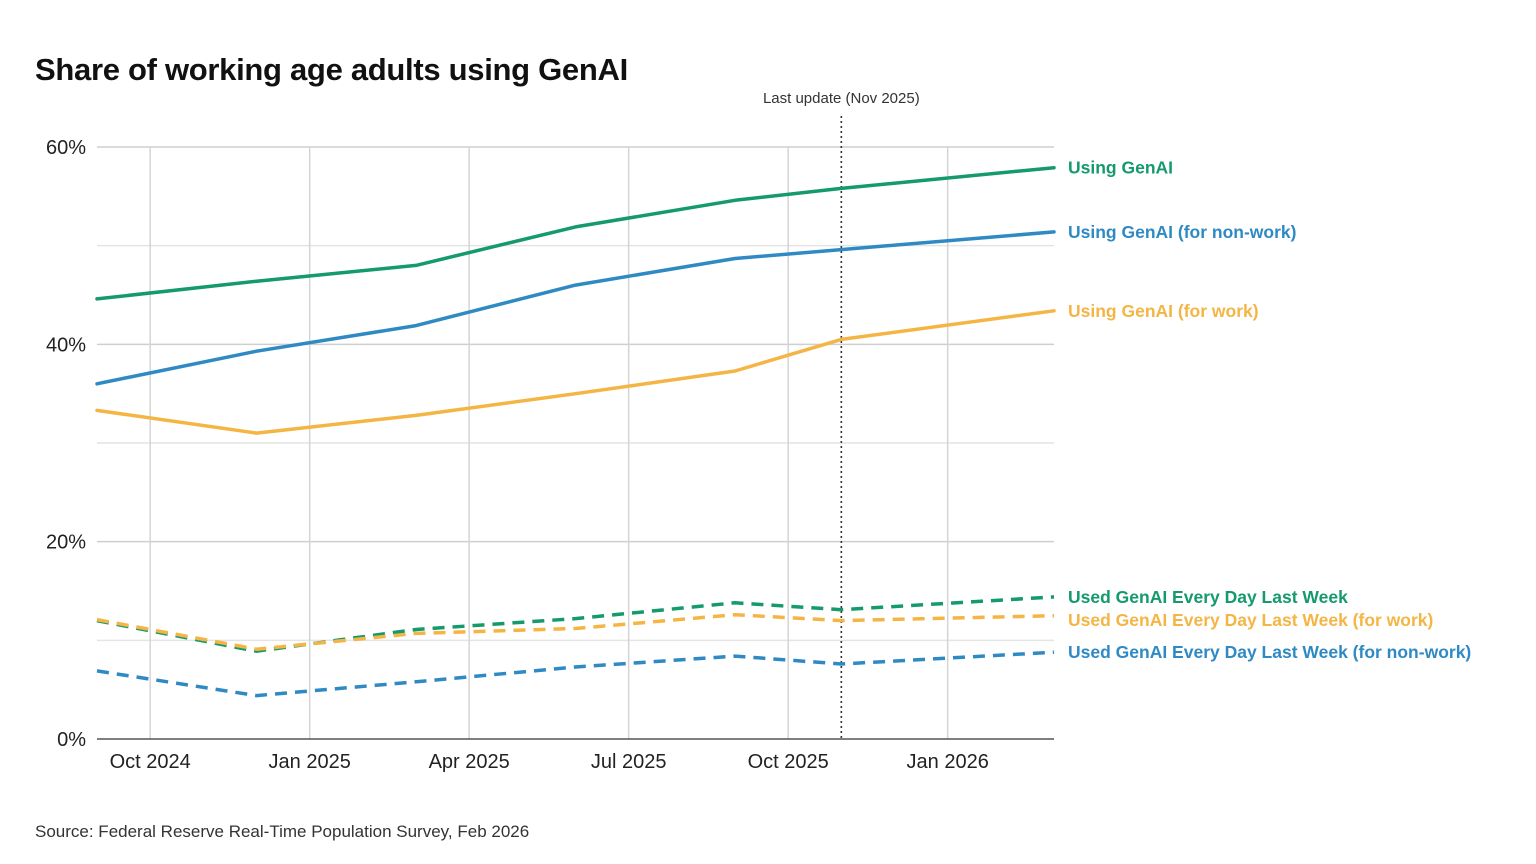 The height and width of the screenshot is (864, 1536). I want to click on y-tick-label: 0%, so click(71, 740).